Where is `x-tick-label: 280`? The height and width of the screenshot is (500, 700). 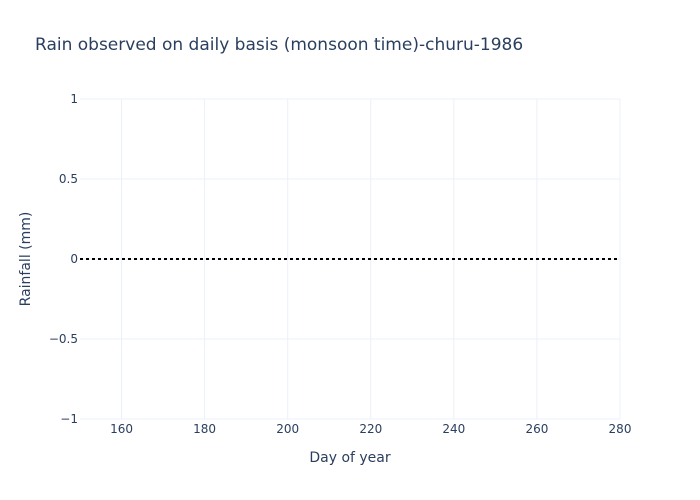
x-tick-label: 280 is located at coordinates (620, 429).